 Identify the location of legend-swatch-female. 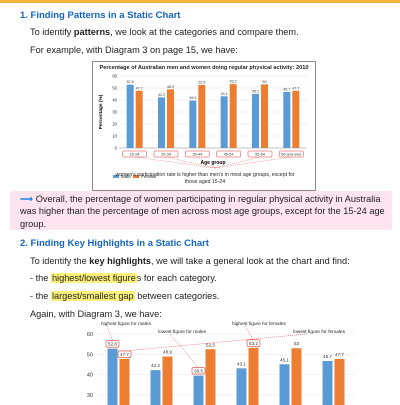
(136, 177).